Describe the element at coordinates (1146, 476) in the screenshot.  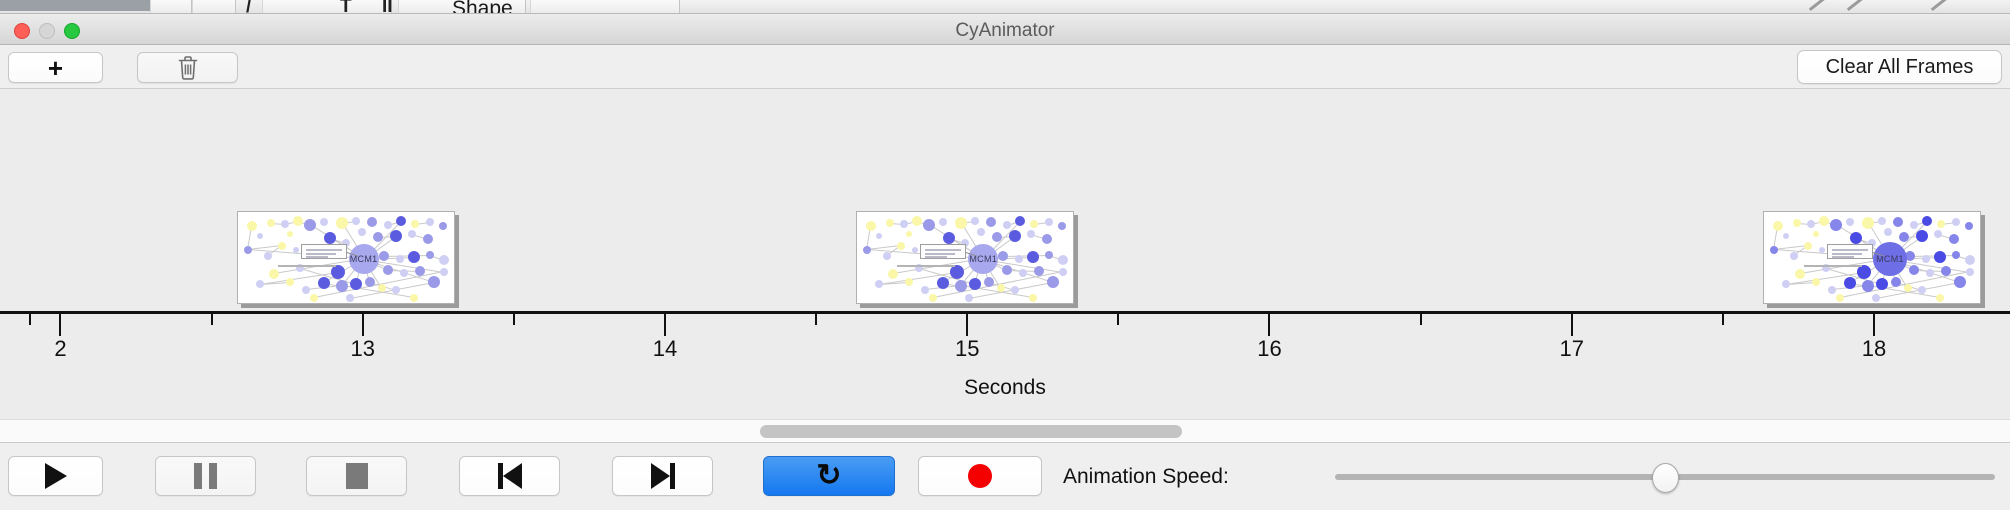
I see `animation-speed-label: Animation Speed:` at that location.